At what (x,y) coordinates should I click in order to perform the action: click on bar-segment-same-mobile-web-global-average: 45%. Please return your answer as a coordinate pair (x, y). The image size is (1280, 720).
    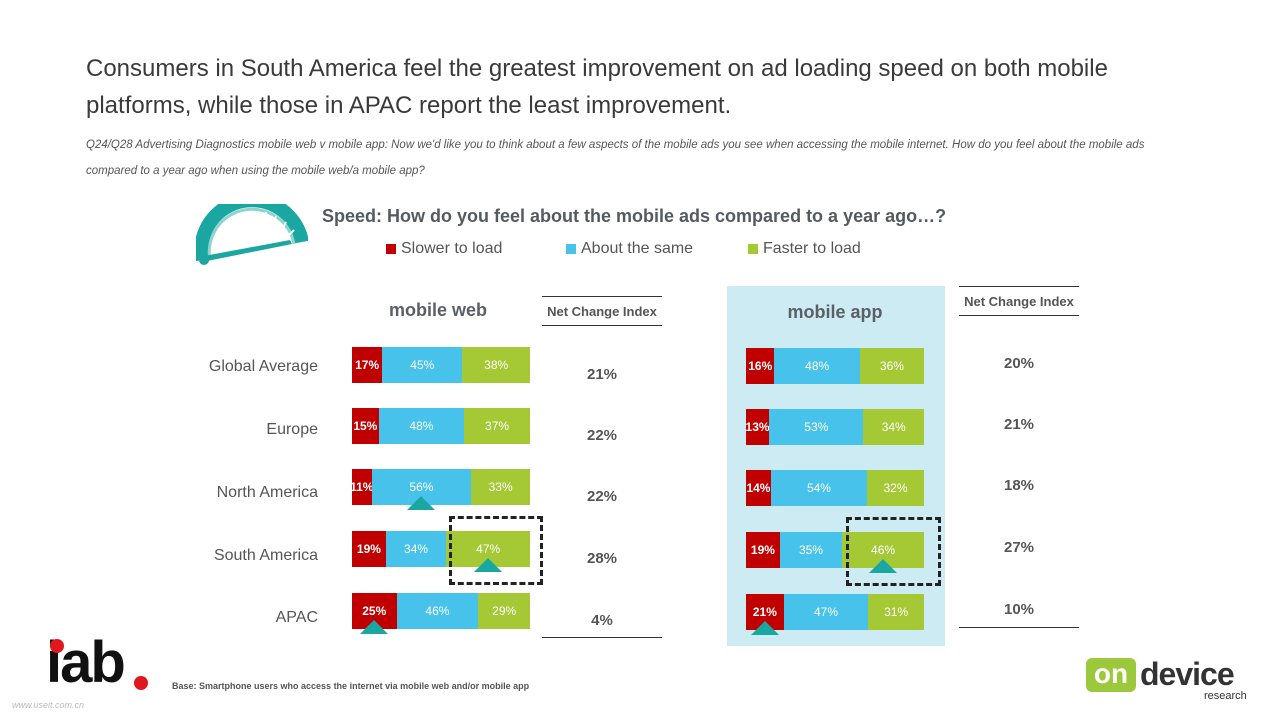
    Looking at the image, I should click on (422, 365).